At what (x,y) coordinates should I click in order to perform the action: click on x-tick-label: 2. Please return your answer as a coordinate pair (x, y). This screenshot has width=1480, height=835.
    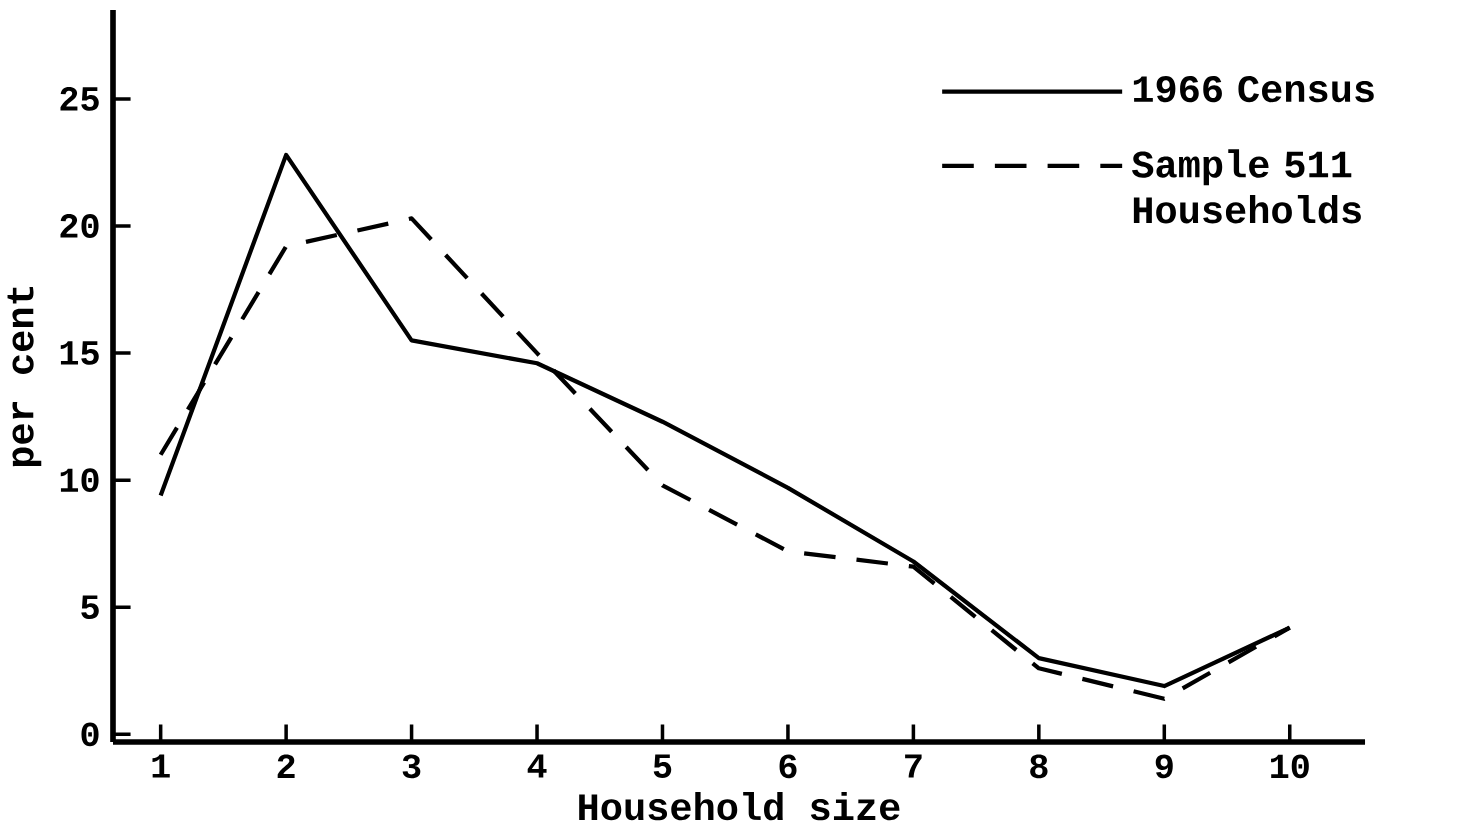
    Looking at the image, I should click on (286, 766).